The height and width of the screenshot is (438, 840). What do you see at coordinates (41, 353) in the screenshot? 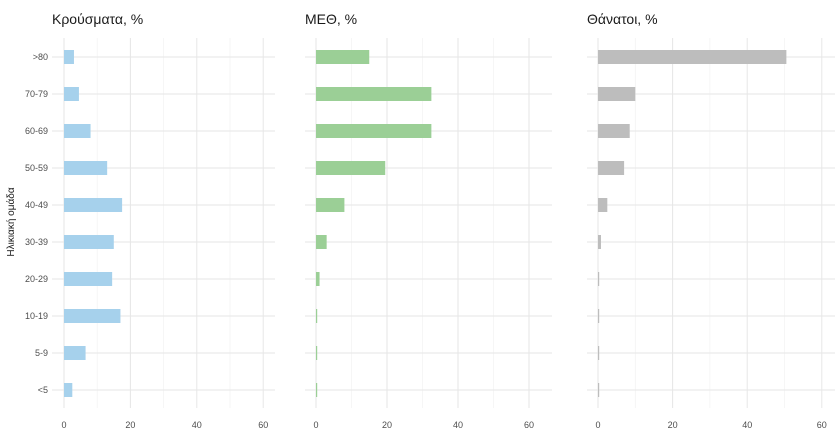
I see `y-tick-label: 5-9` at bounding box center [41, 353].